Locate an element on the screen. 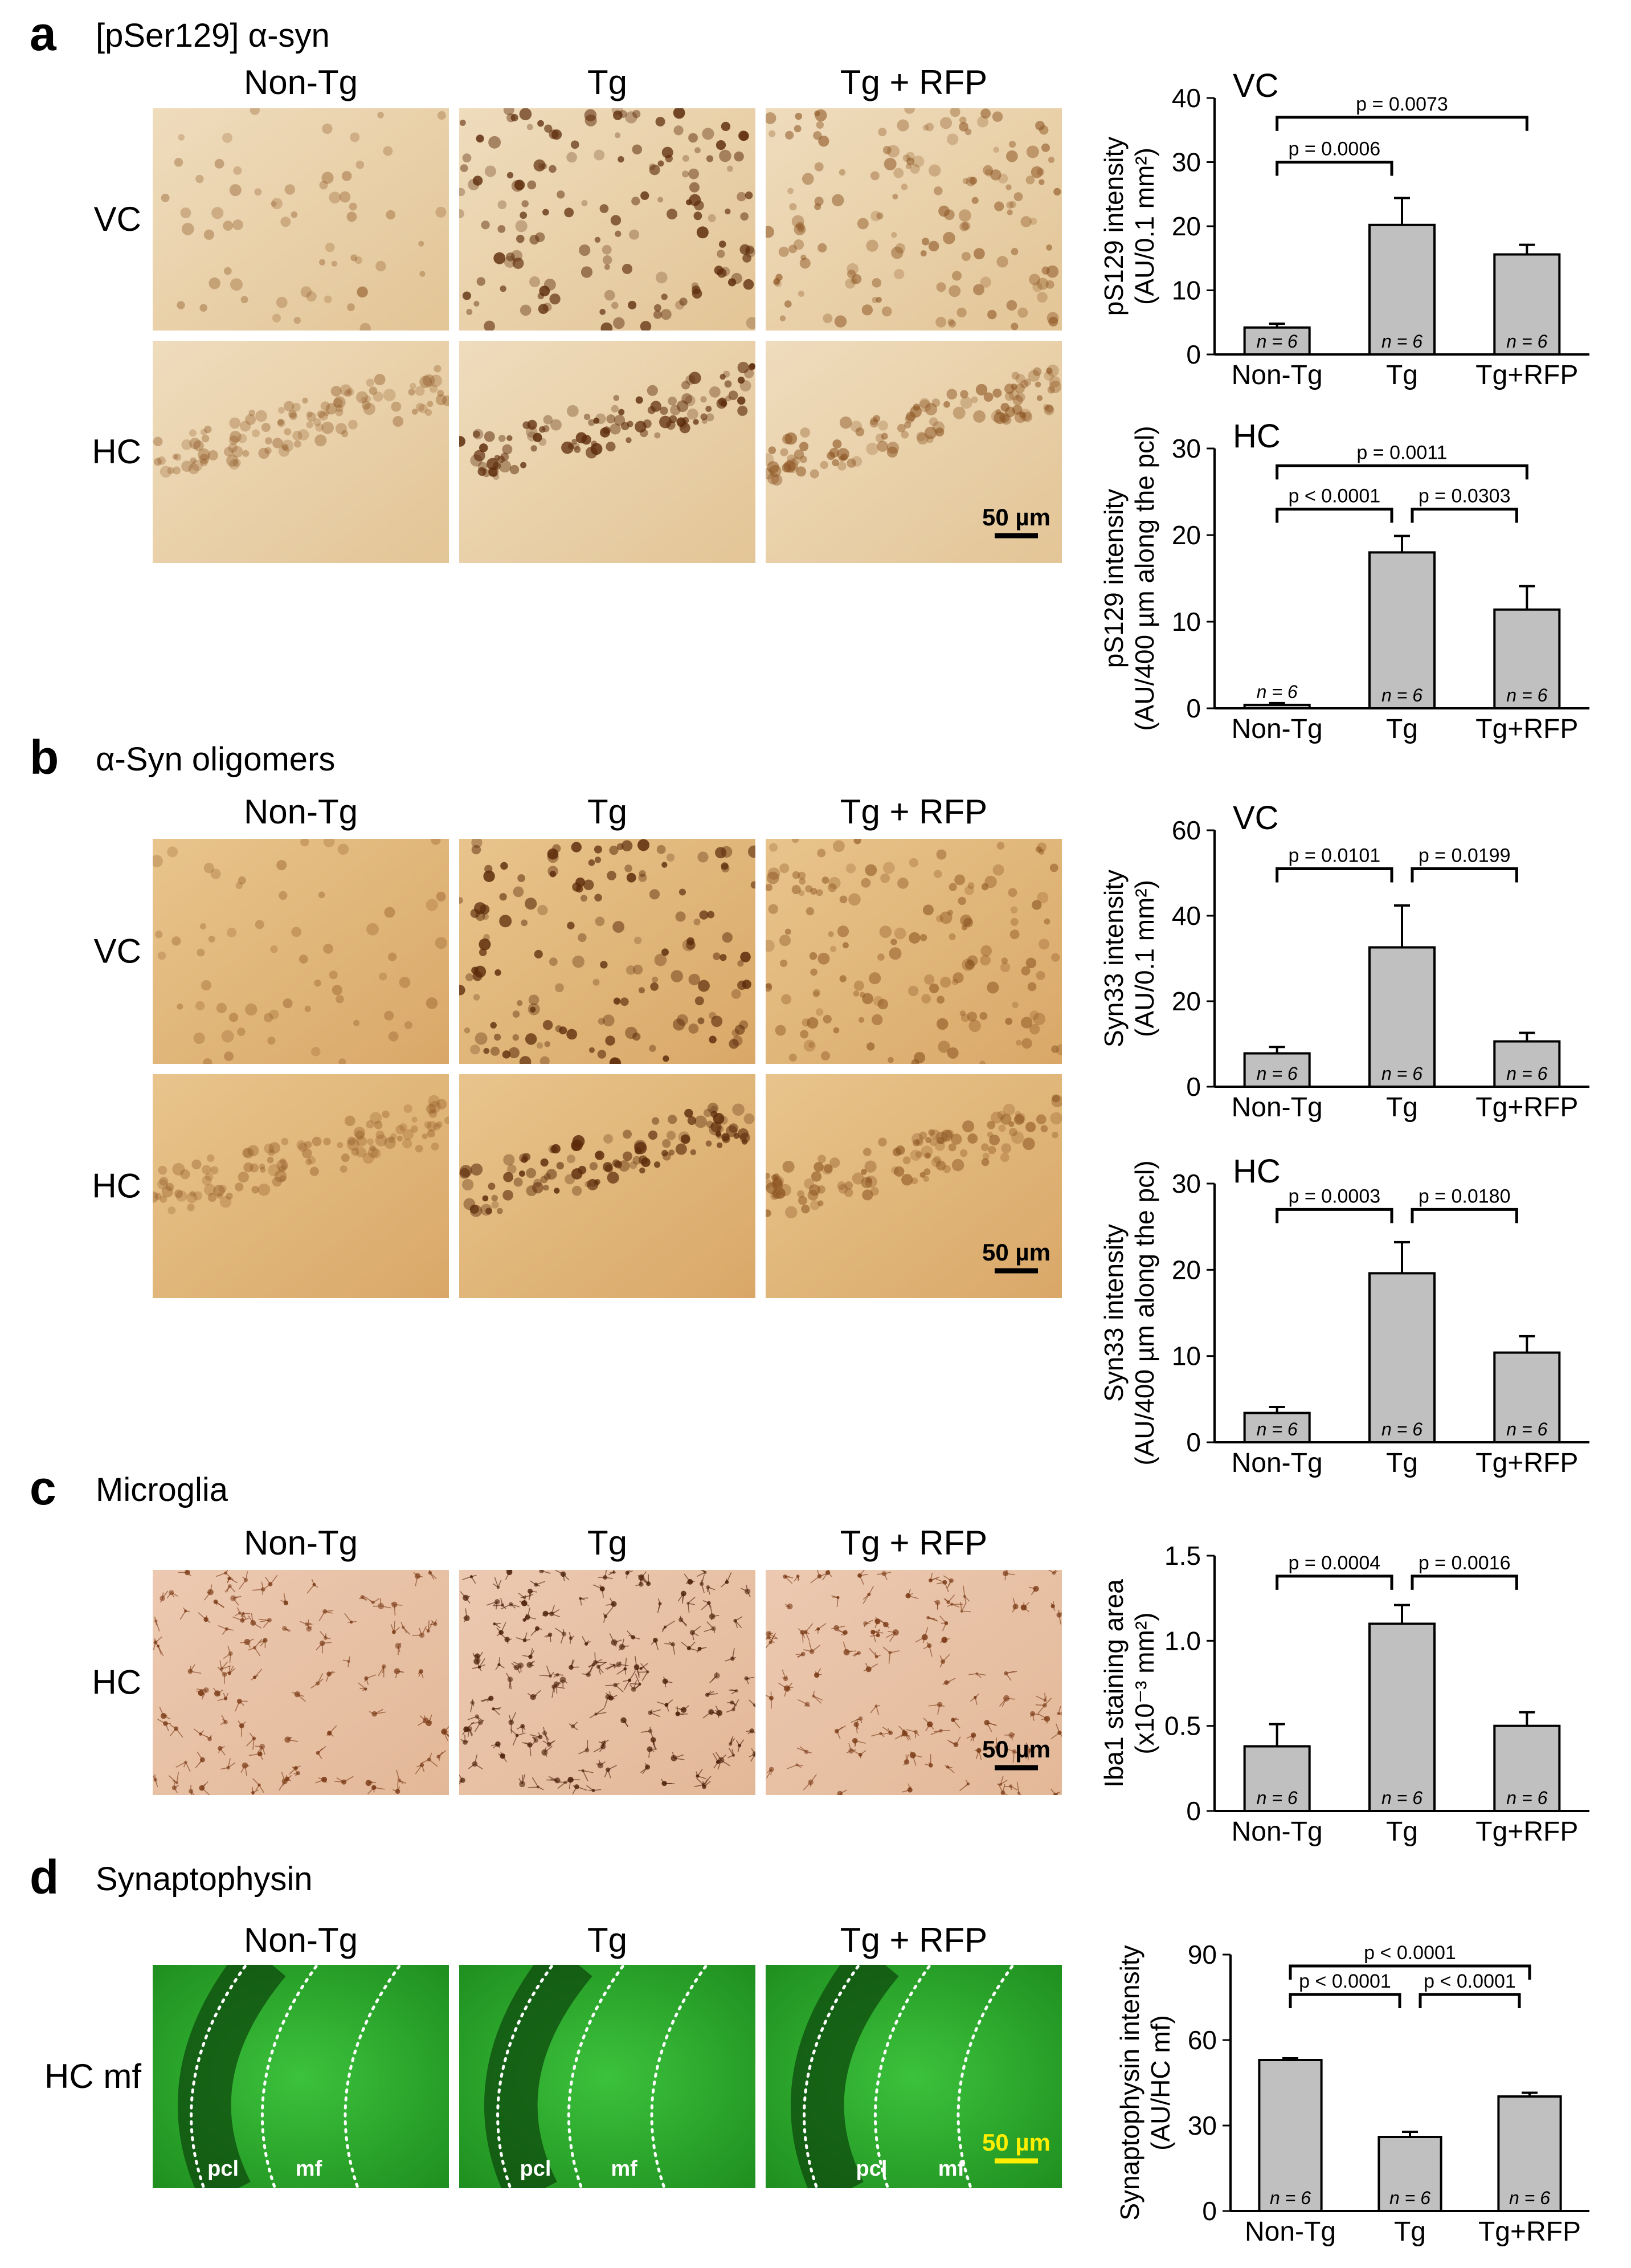 Image resolution: width=1631 pixels, height=2268 pixels. bar is located at coordinates (1290, 2135).